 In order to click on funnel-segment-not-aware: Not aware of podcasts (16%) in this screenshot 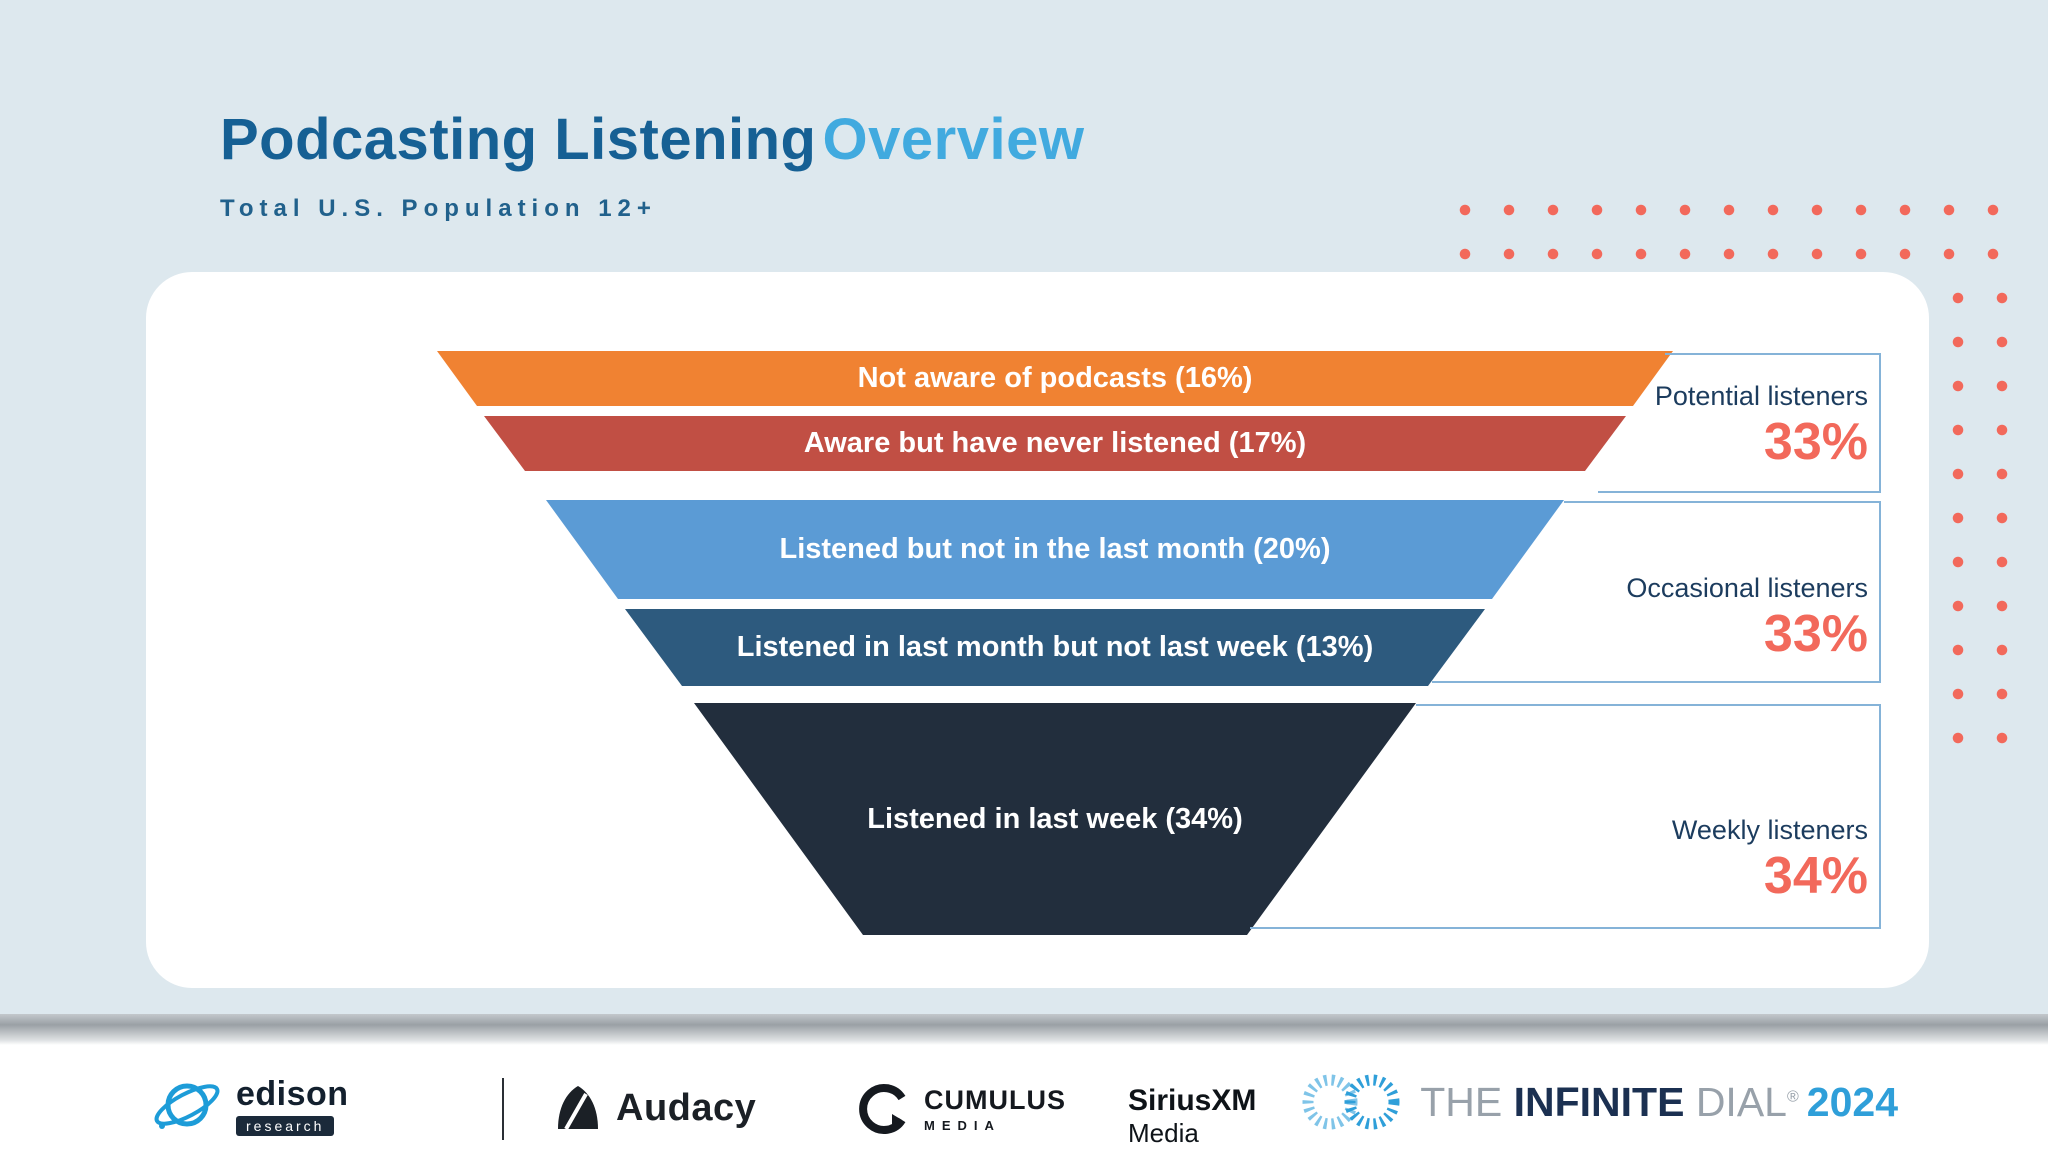, I will do `click(1055, 378)`.